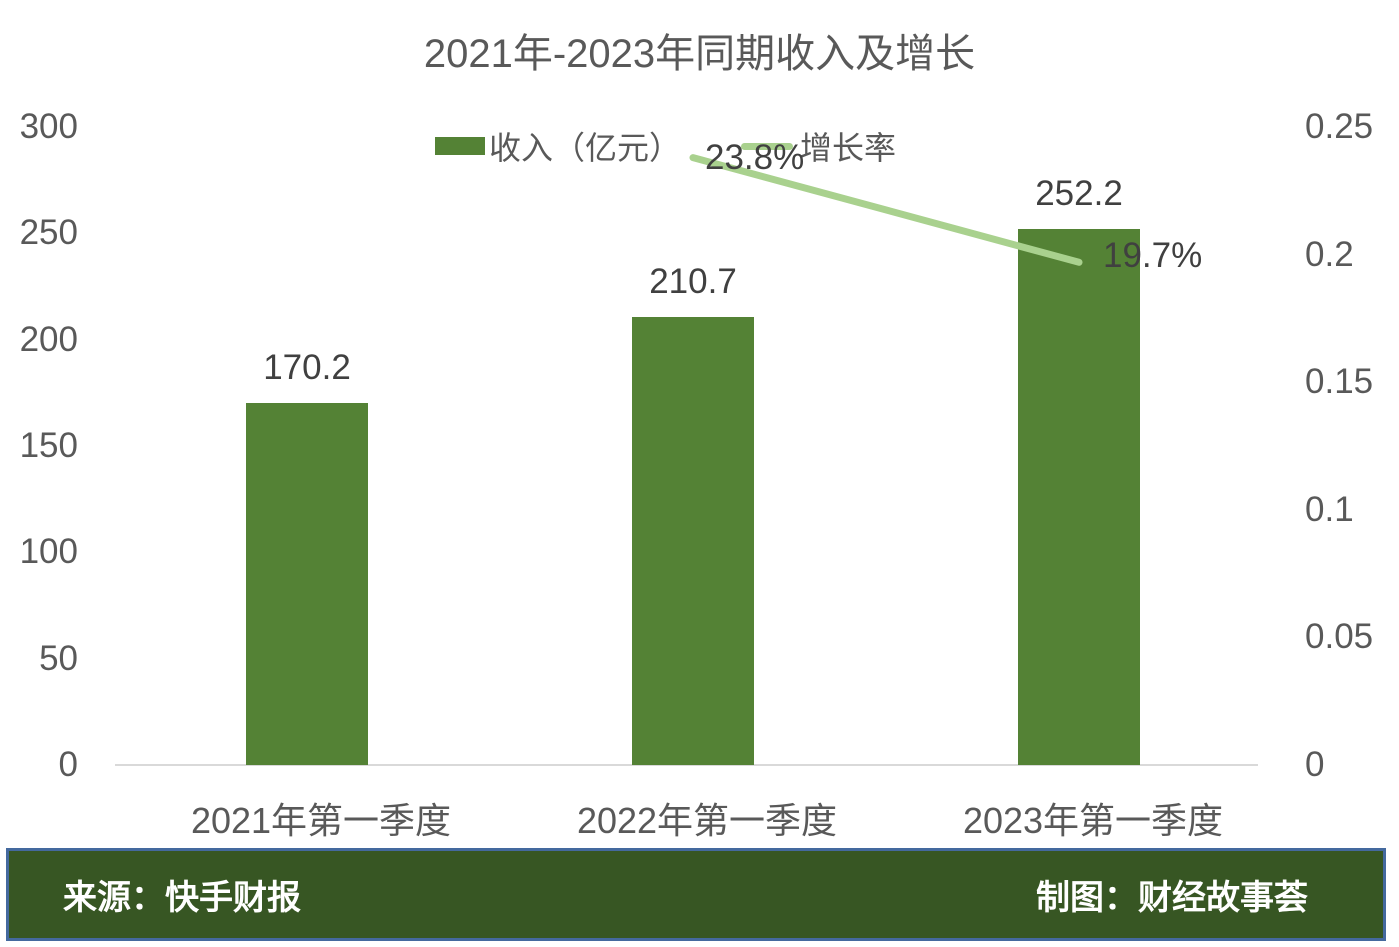 The image size is (1399, 947). What do you see at coordinates (1339, 382) in the screenshot?
I see `y-axis-right-tick: 0.15` at bounding box center [1339, 382].